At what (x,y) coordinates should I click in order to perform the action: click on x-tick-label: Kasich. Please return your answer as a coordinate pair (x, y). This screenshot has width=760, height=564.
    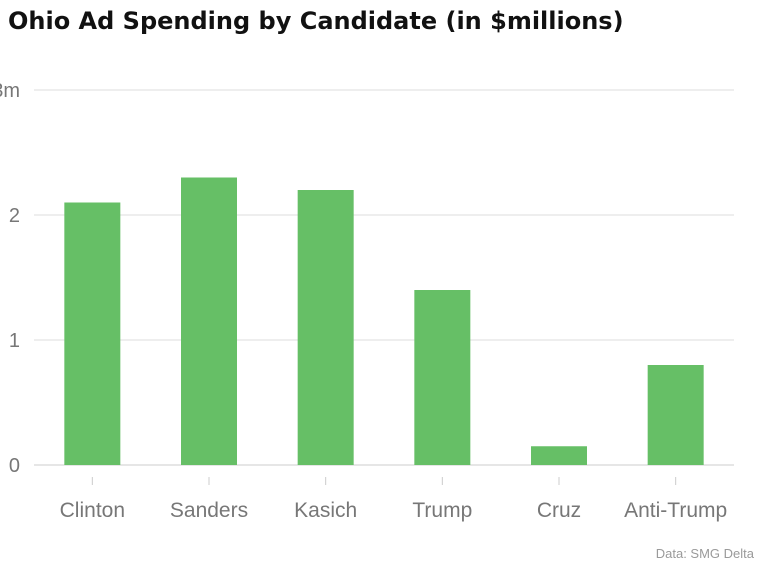
    Looking at the image, I should click on (325, 510).